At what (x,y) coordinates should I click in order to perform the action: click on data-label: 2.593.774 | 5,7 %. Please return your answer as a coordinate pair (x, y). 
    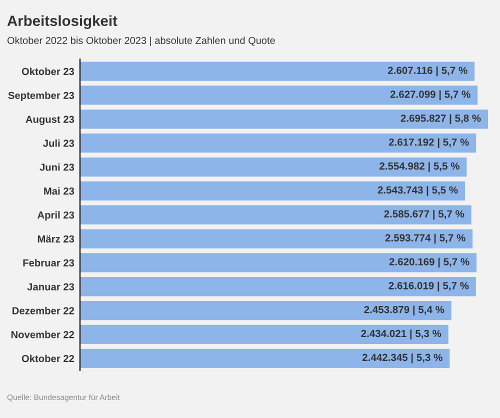
    Looking at the image, I should click on (425, 239).